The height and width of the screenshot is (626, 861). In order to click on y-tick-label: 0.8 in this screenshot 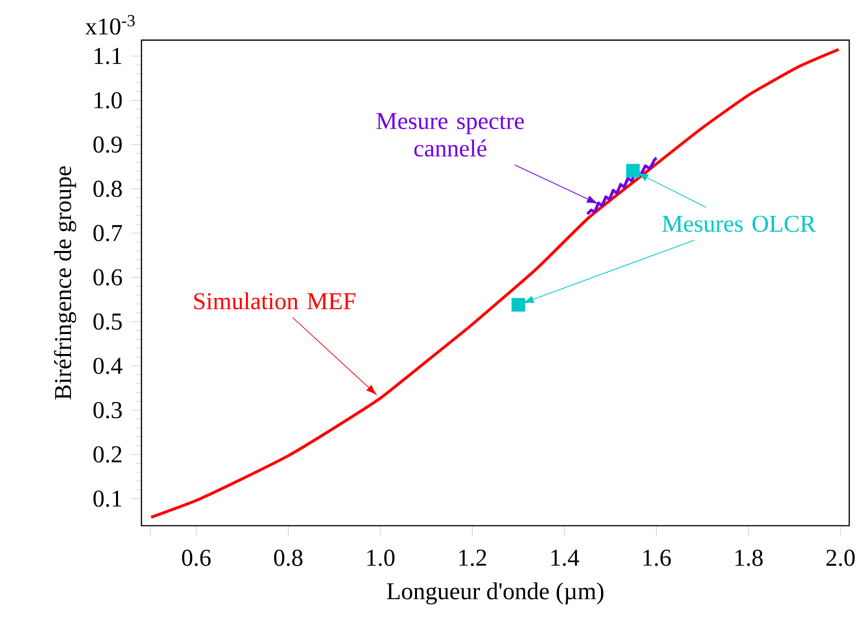, I will do `click(107, 189)`.